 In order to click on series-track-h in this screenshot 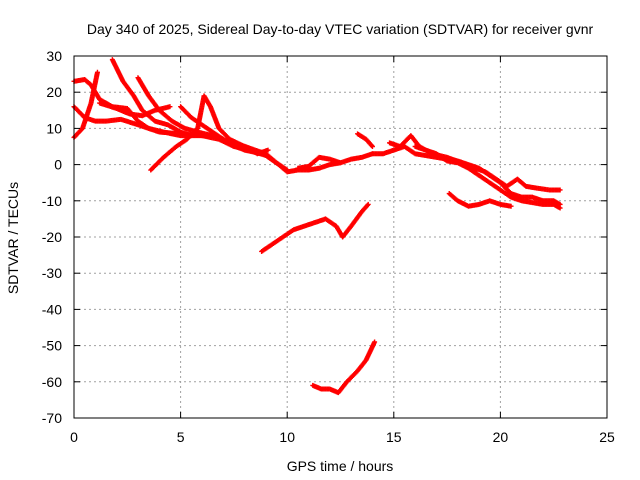, I will do `click(202, 123)`.